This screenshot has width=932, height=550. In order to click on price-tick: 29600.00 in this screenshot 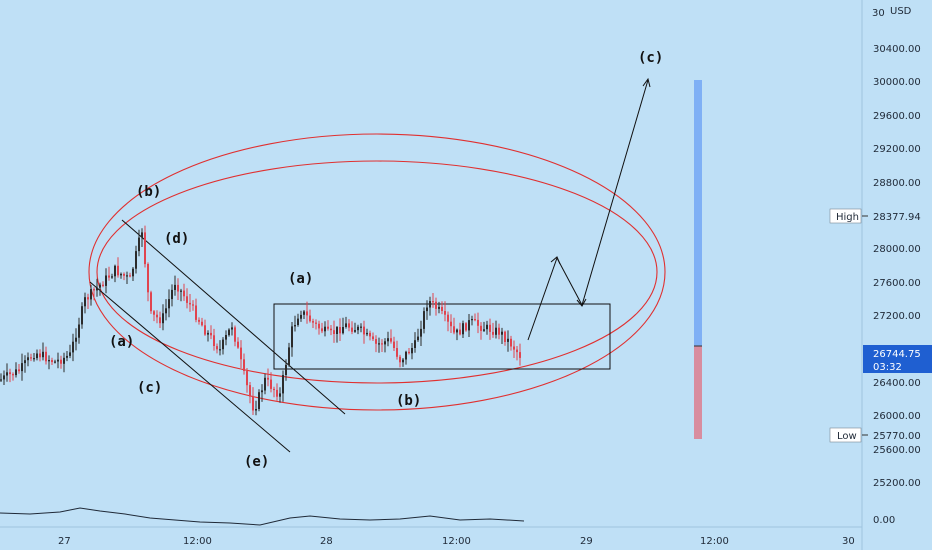, I will do `click(897, 116)`.